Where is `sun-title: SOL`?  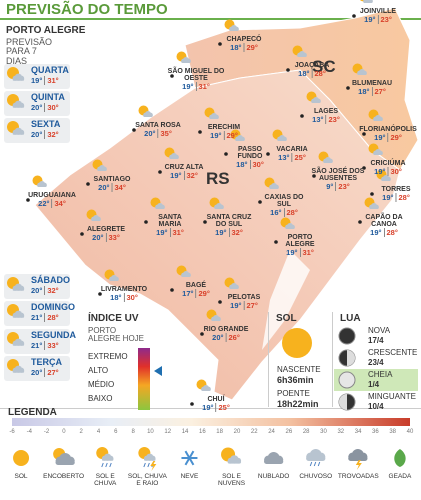
sun-title: SOL is located at coordinates (286, 318).